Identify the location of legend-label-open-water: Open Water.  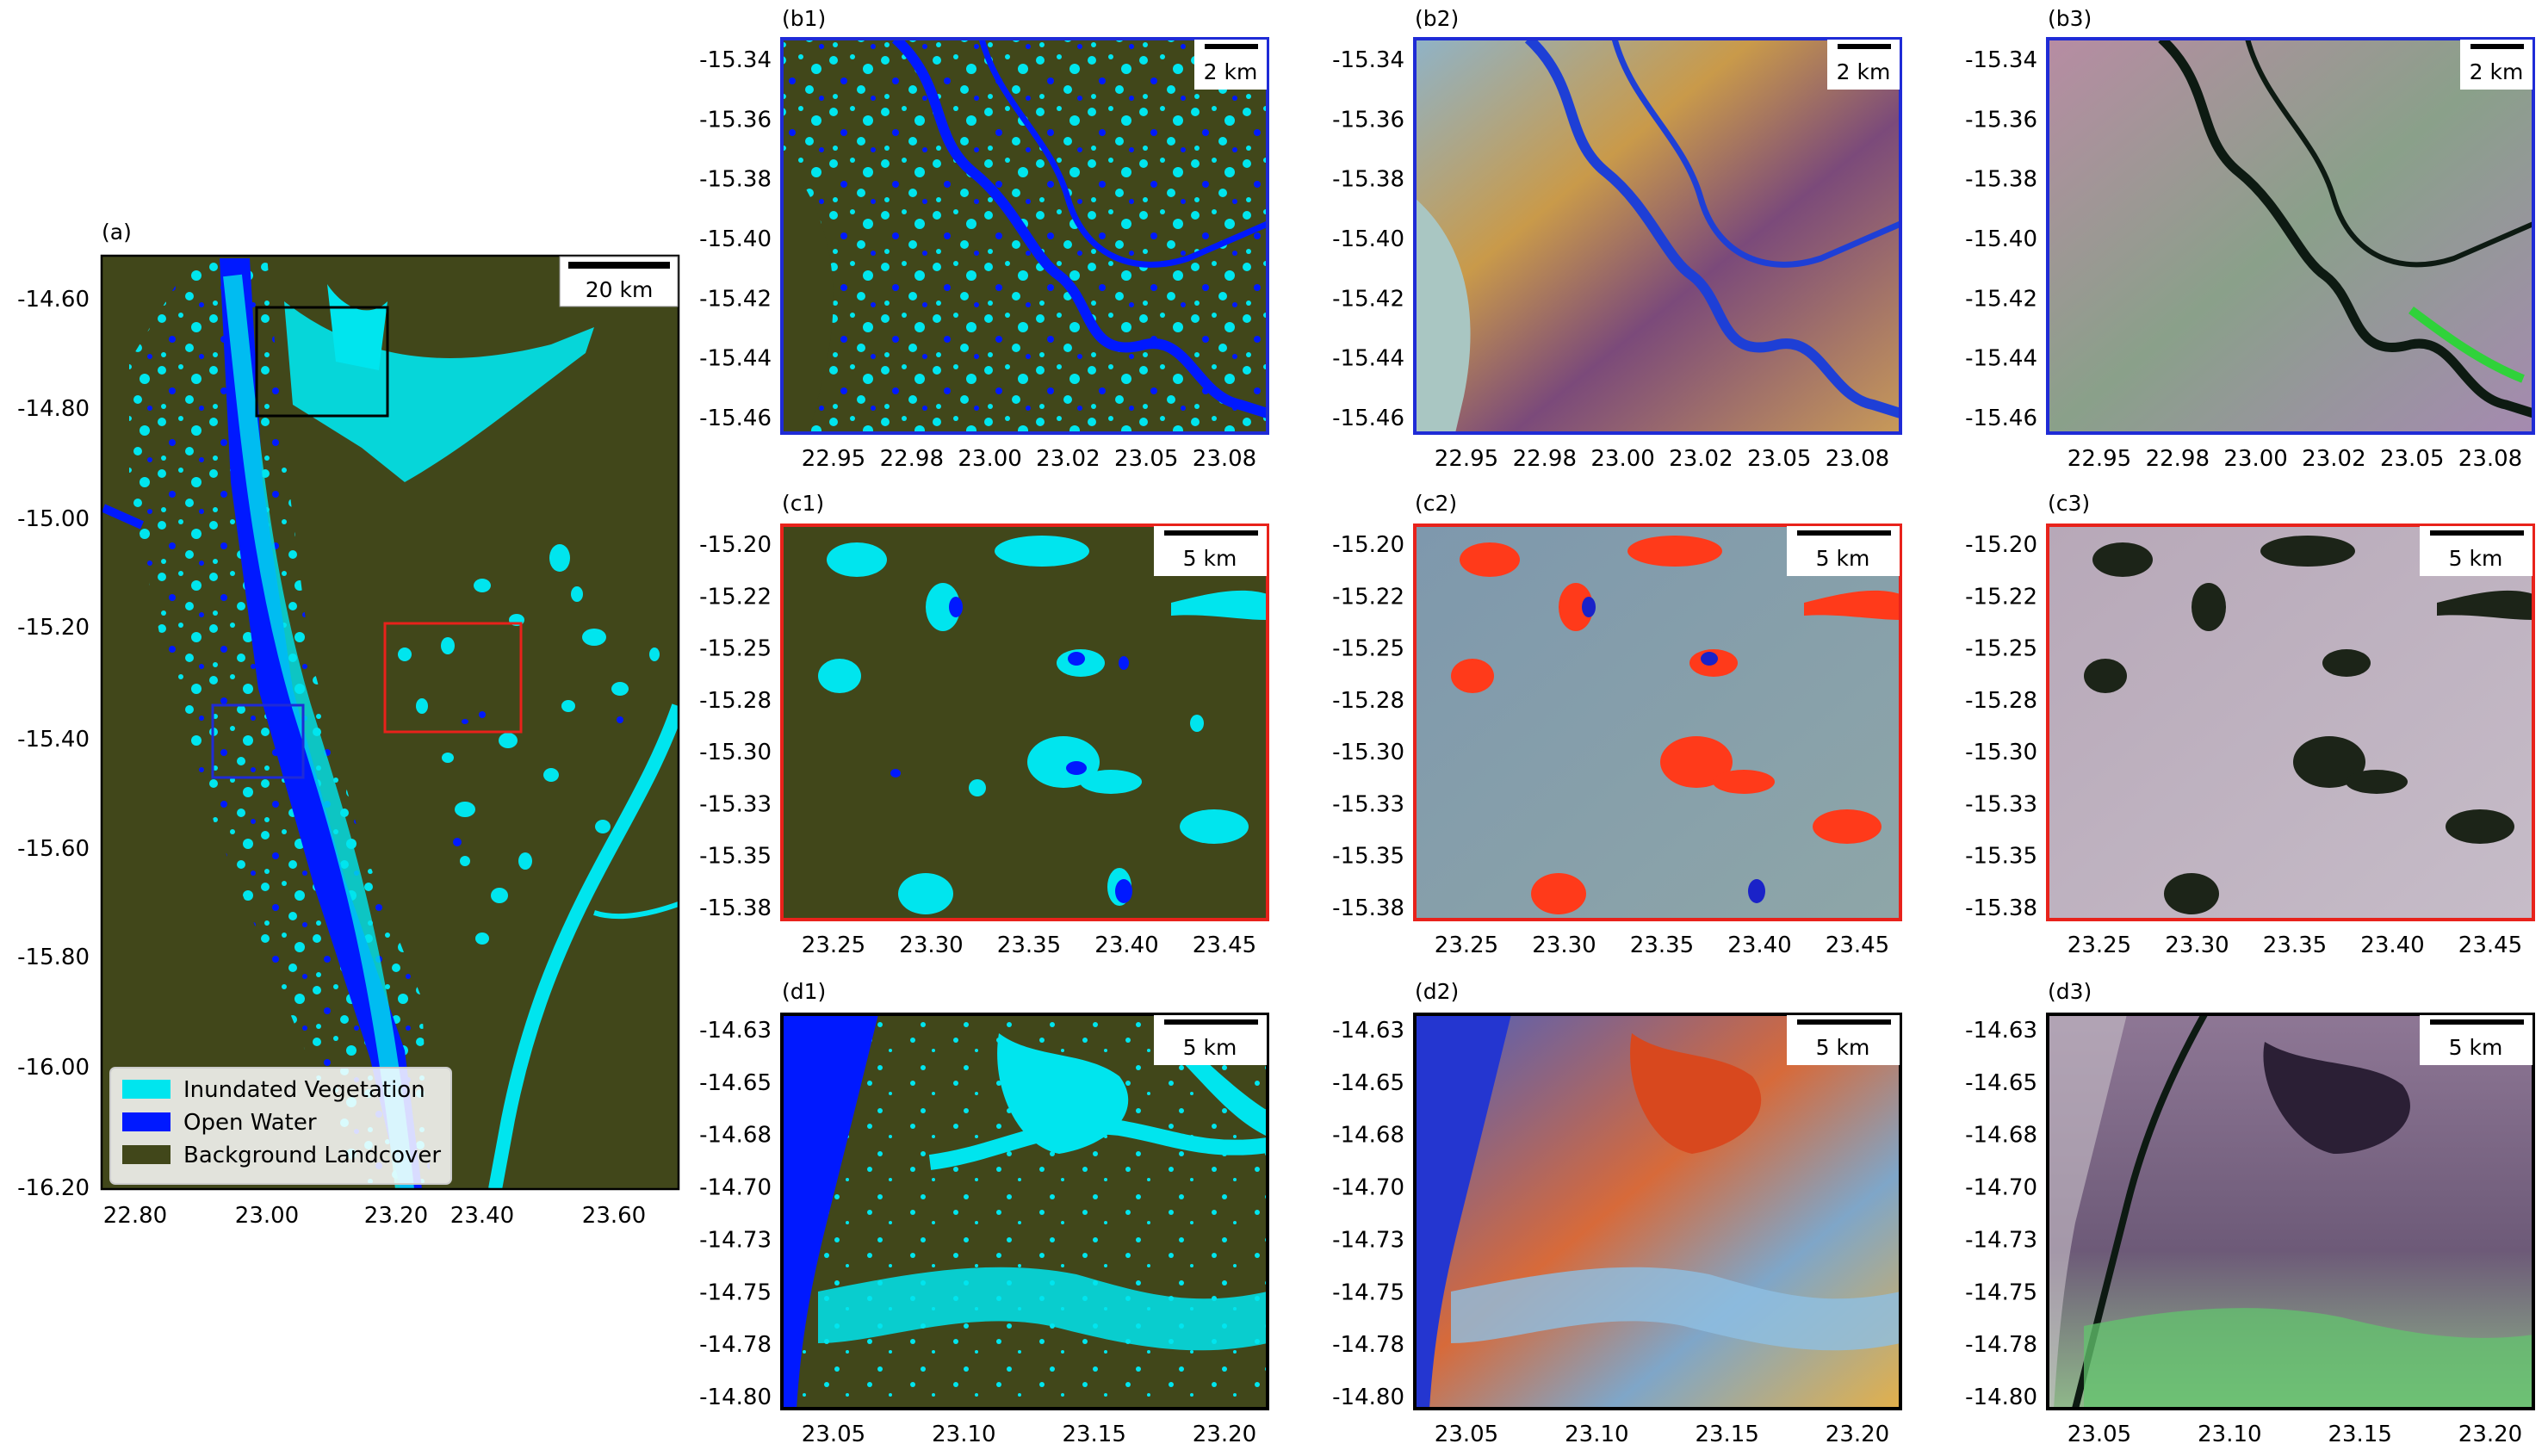
(250, 1123).